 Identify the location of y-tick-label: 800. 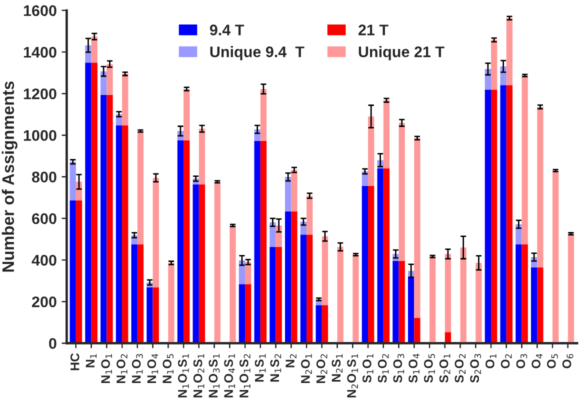
(44, 177).